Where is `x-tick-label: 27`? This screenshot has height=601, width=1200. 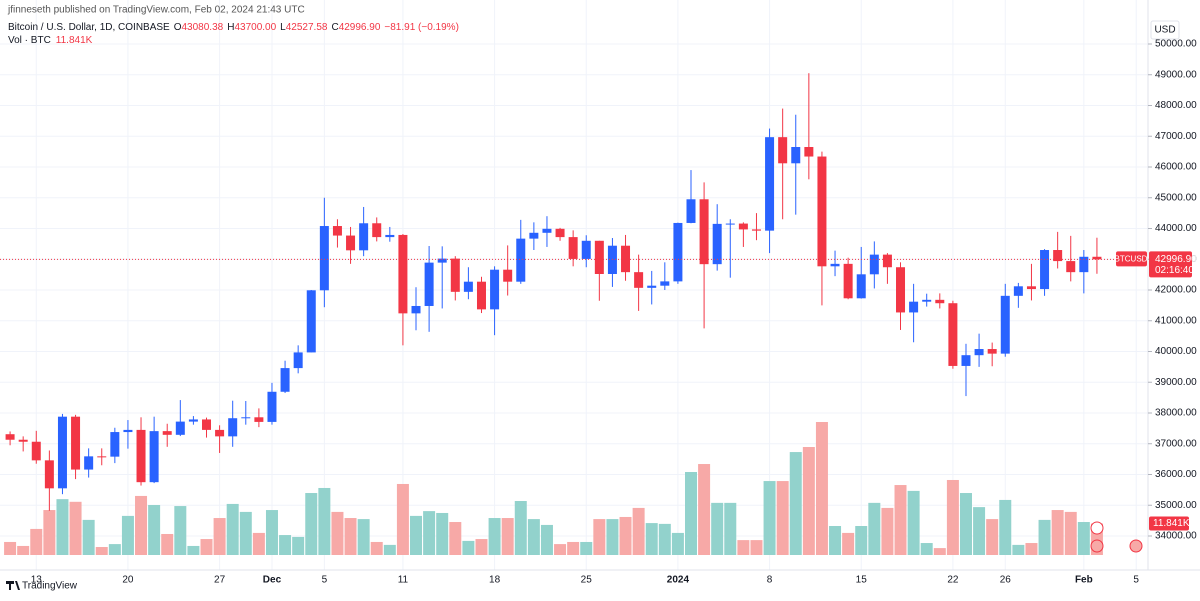
x-tick-label: 27 is located at coordinates (220, 580).